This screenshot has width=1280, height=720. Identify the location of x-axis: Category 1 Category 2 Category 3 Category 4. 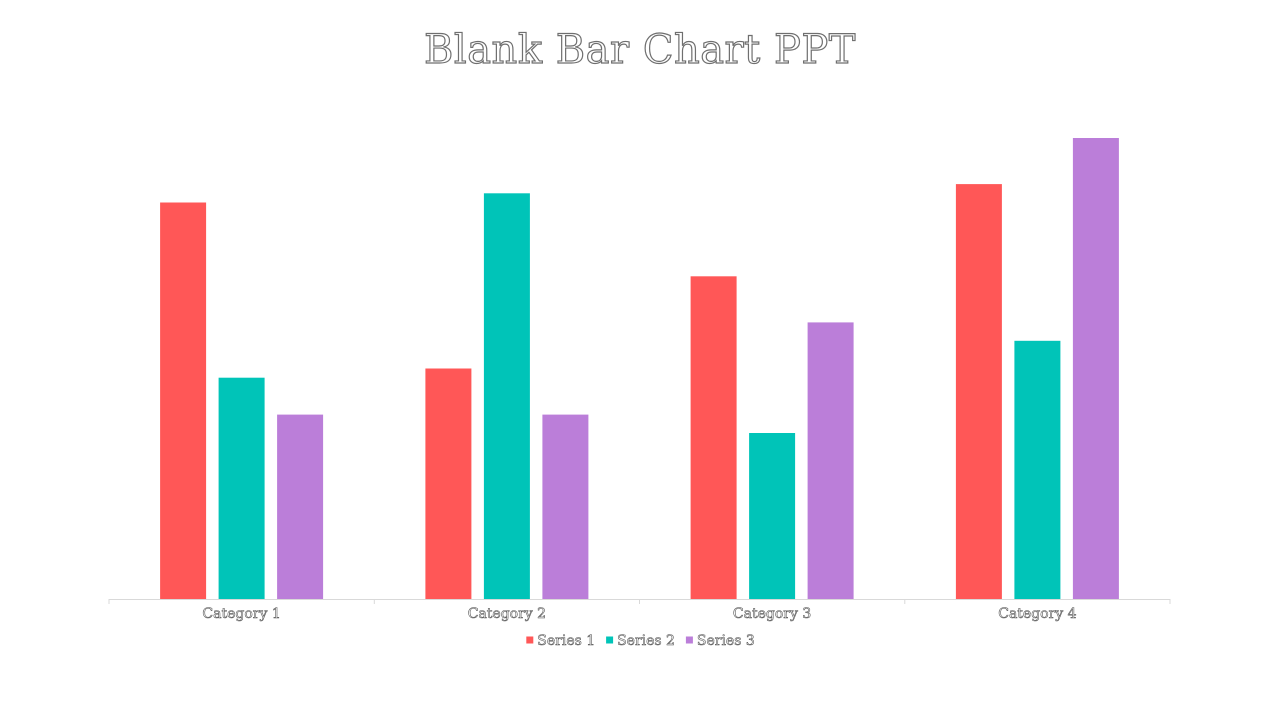
(639, 610).